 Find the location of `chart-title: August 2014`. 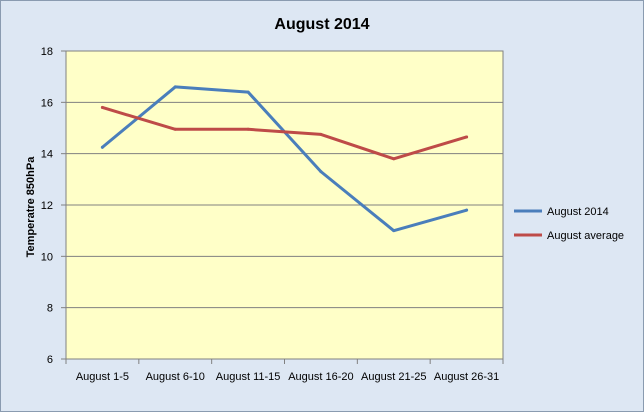

chart-title: August 2014 is located at coordinates (321, 24).